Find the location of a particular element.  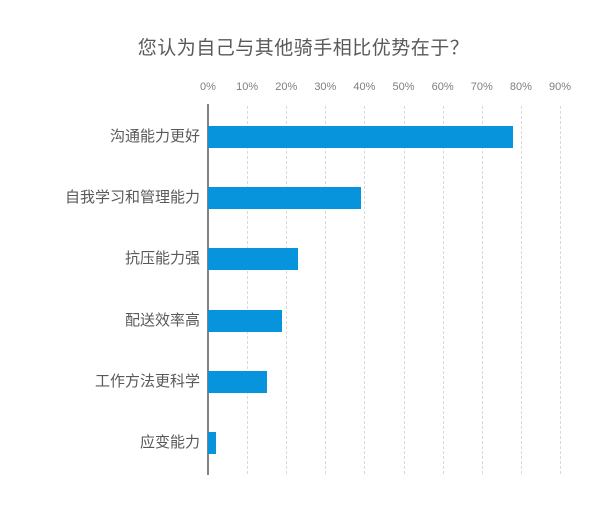

x-tick-label: 60% is located at coordinates (442, 87).